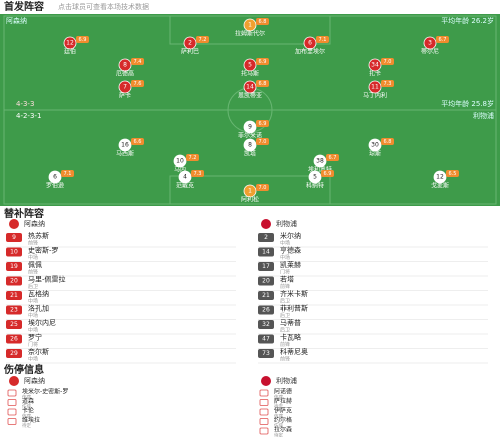 Image resolution: width=500 pixels, height=440 pixels. What do you see at coordinates (286, 223) in the screenshot?
I see `away-subs-team: 利物浦` at bounding box center [286, 223].